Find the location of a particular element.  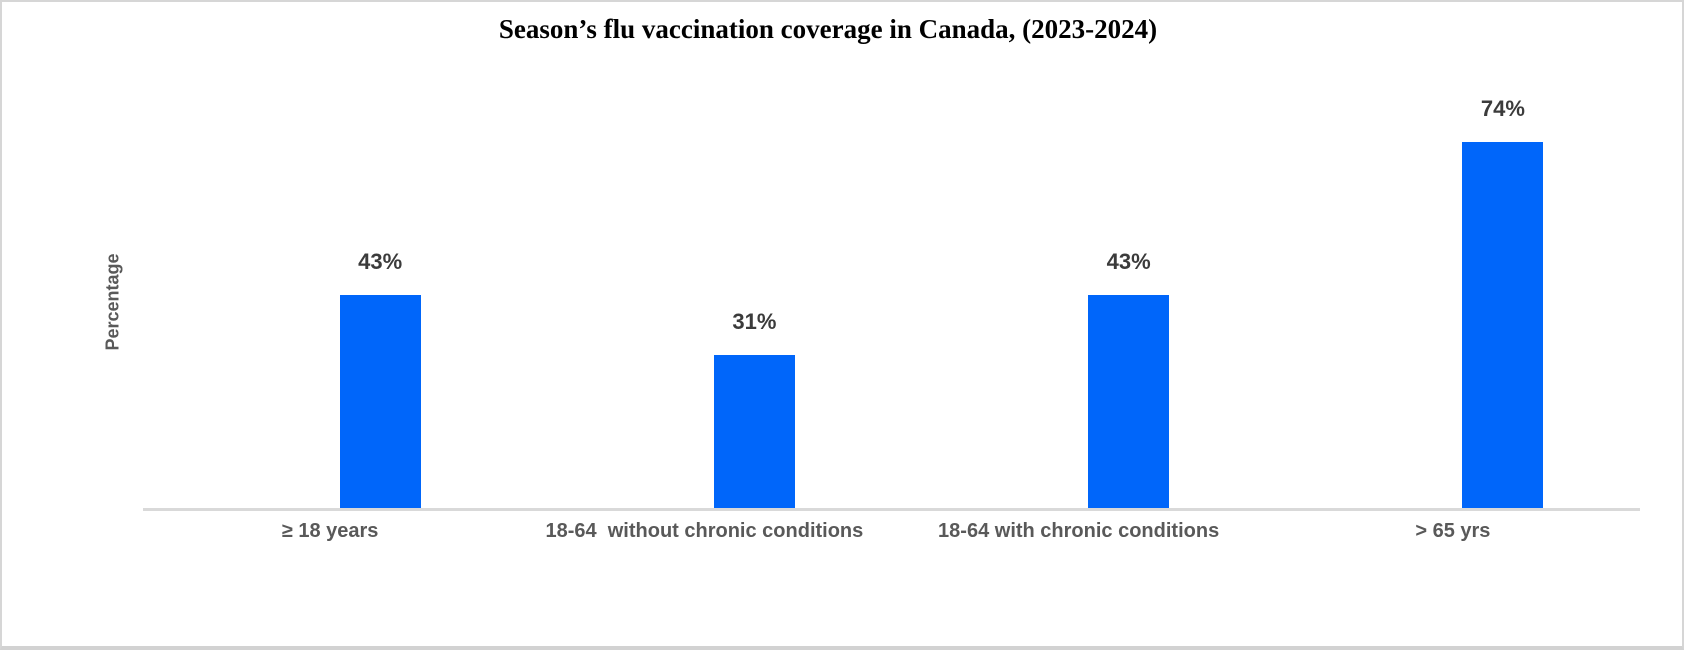

bar-value-label: 31% is located at coordinates (754, 321).